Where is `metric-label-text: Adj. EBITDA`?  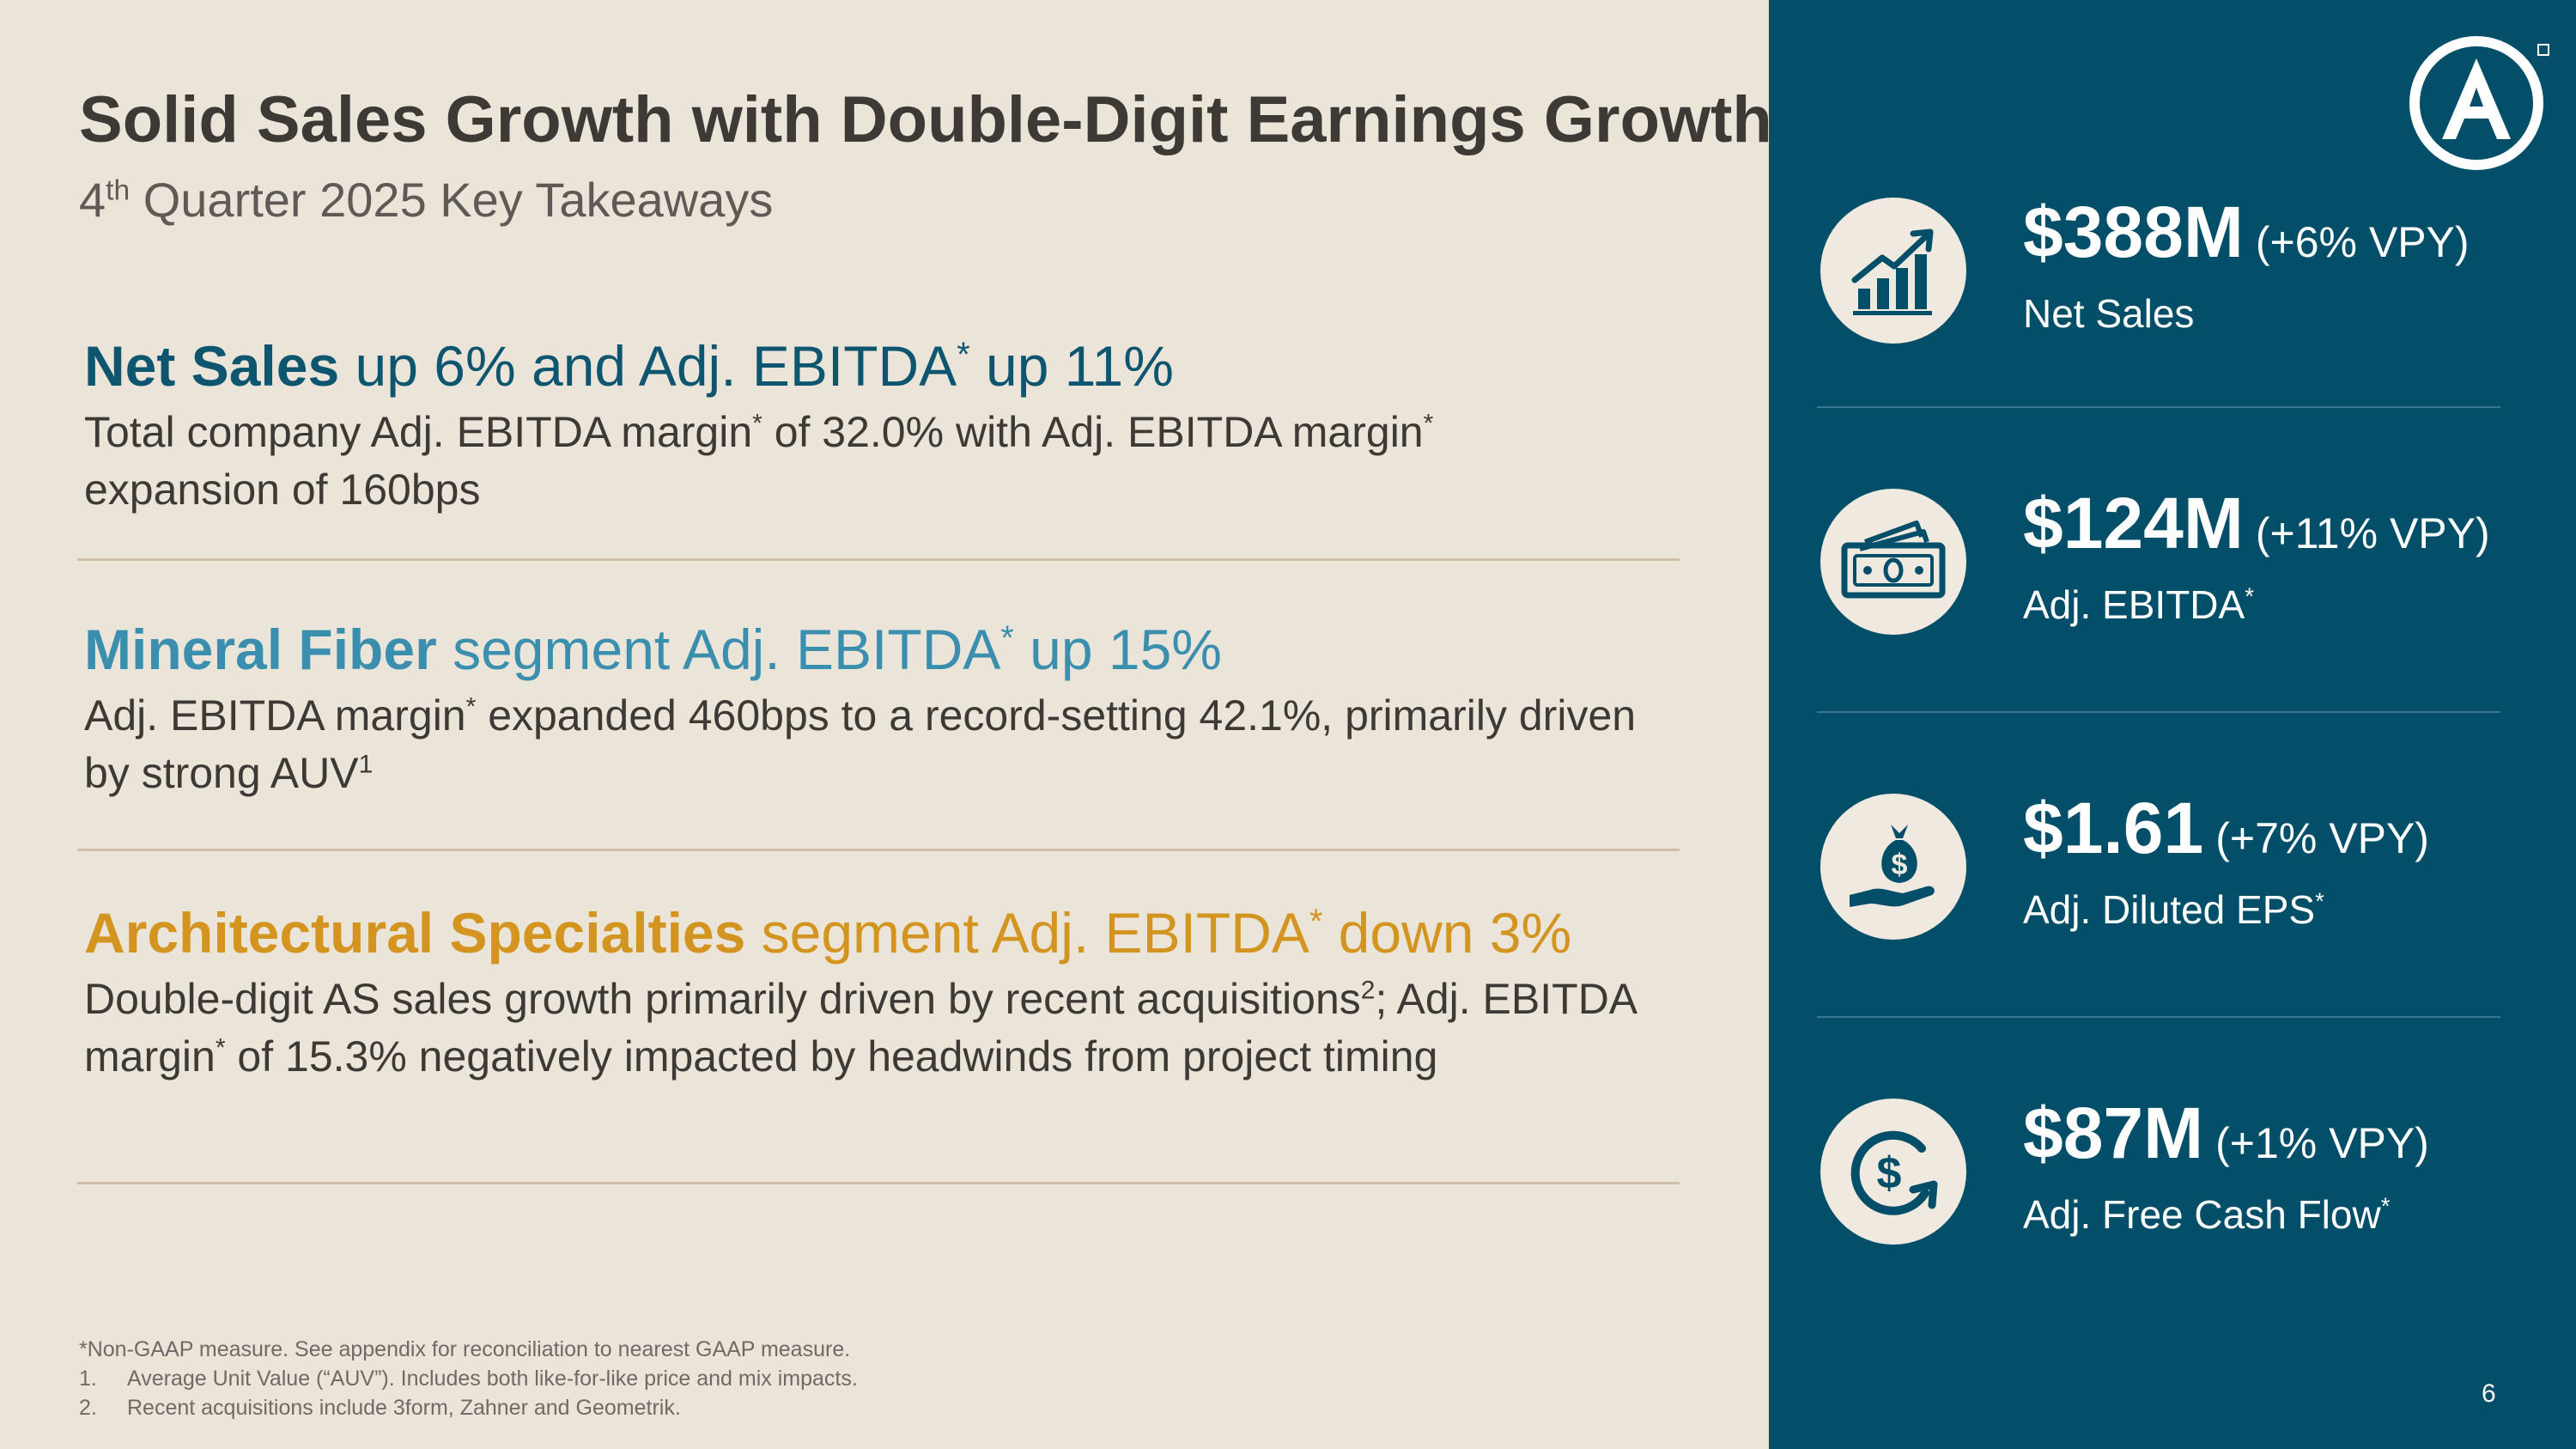 metric-label-text: Adj. EBITDA is located at coordinates (2134, 604).